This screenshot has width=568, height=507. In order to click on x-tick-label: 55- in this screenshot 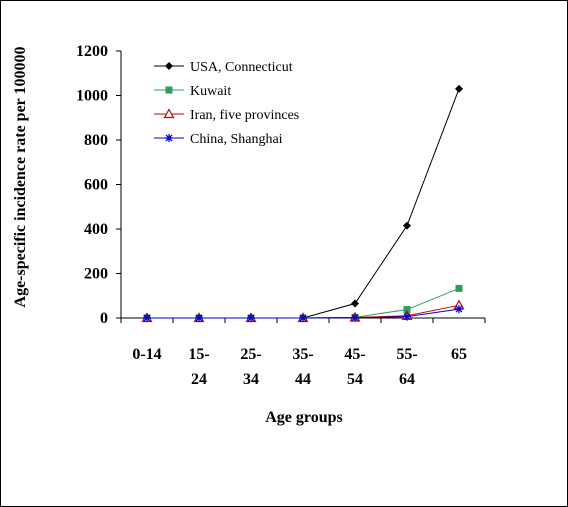, I will do `click(406, 354)`.